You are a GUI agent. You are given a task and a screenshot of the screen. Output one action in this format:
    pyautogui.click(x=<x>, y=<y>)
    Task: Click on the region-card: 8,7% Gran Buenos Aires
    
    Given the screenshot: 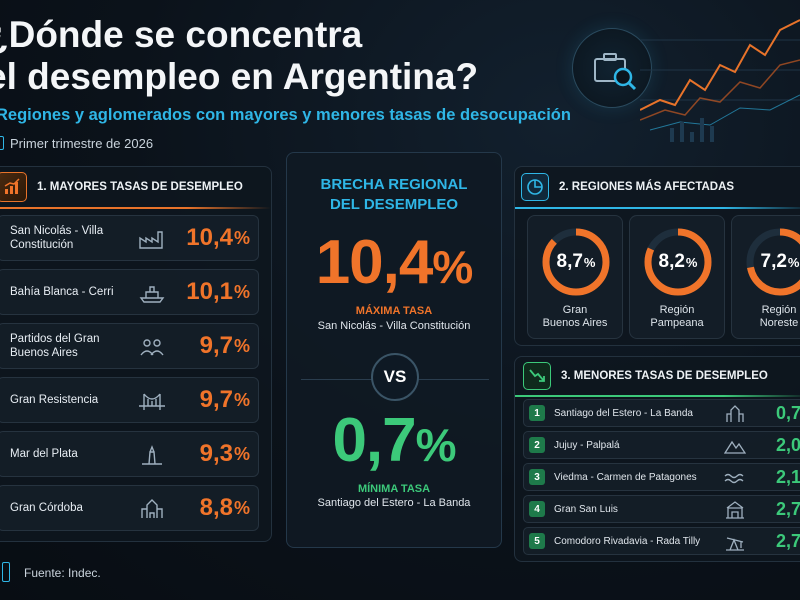 What is the action you would take?
    pyautogui.click(x=575, y=277)
    